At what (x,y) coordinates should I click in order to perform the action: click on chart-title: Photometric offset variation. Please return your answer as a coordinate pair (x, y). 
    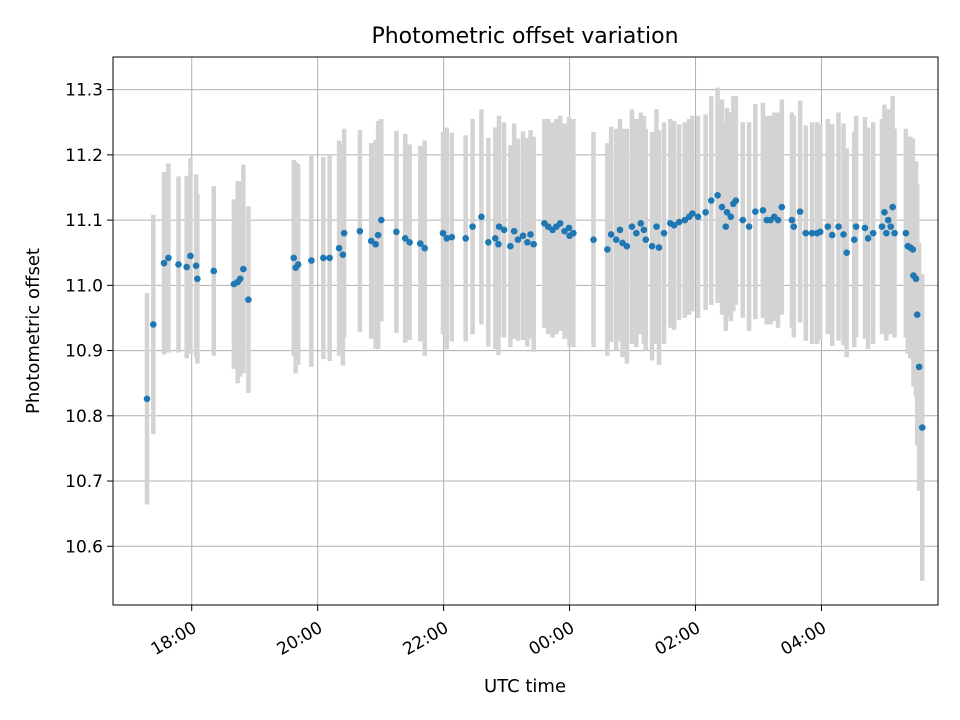
    Looking at the image, I should click on (524, 36).